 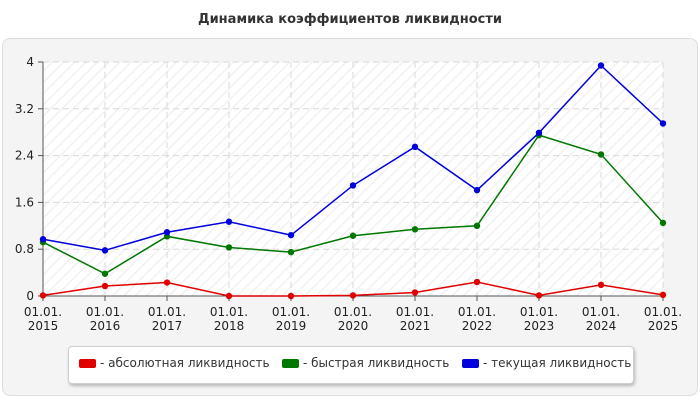 What do you see at coordinates (415, 326) in the screenshot?
I see `x-tick-label-line: 2021` at bounding box center [415, 326].